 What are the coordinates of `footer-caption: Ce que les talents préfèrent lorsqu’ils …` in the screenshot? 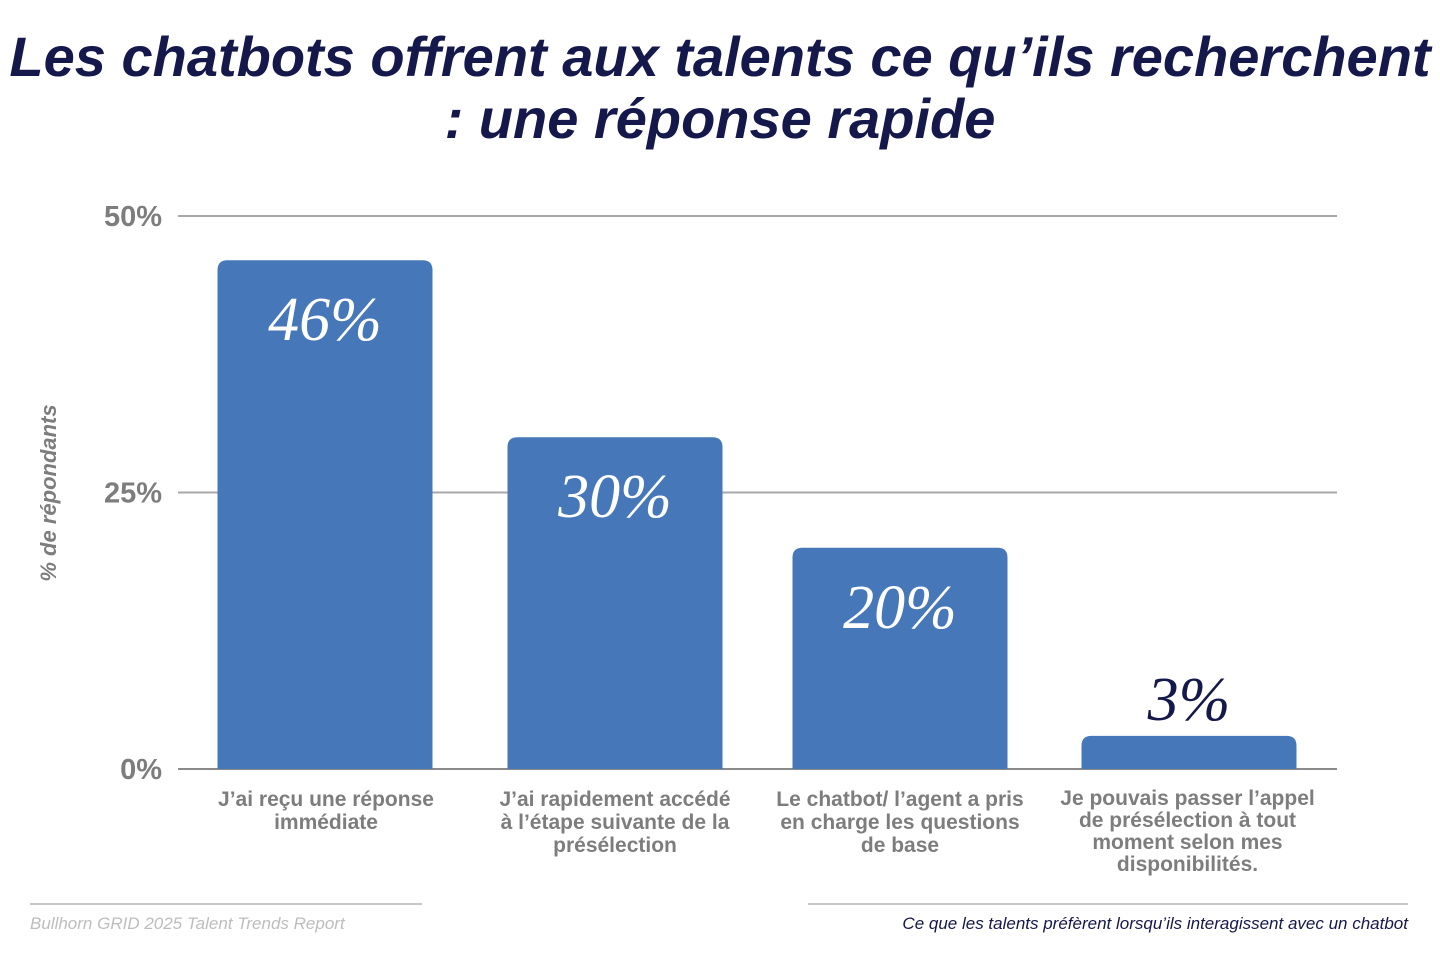 It's located at (1155, 923).